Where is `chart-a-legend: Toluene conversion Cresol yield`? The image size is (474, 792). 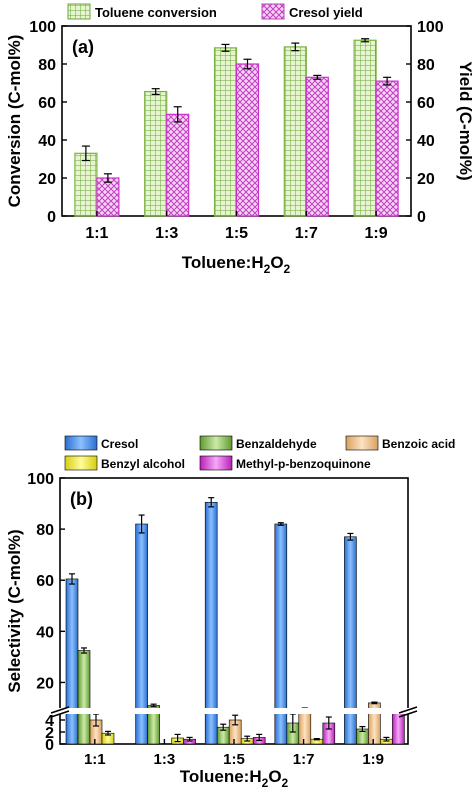 chart-a-legend: Toluene conversion Cresol yield is located at coordinates (215, 11).